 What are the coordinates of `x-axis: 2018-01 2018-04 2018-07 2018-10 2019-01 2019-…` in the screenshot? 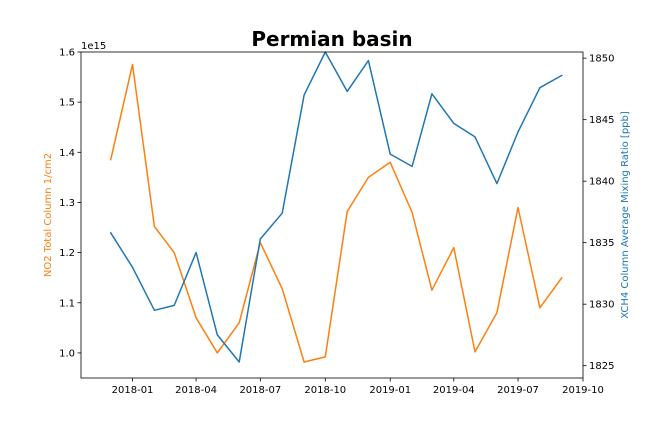 It's located at (358, 387).